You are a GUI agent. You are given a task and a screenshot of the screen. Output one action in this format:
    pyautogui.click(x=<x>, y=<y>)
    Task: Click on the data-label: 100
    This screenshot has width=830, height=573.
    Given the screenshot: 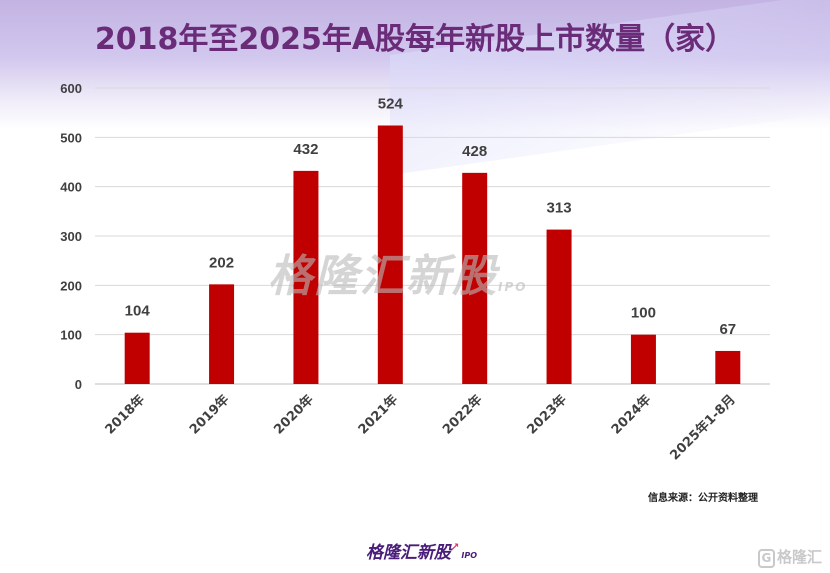 What is the action you would take?
    pyautogui.click(x=643, y=313)
    